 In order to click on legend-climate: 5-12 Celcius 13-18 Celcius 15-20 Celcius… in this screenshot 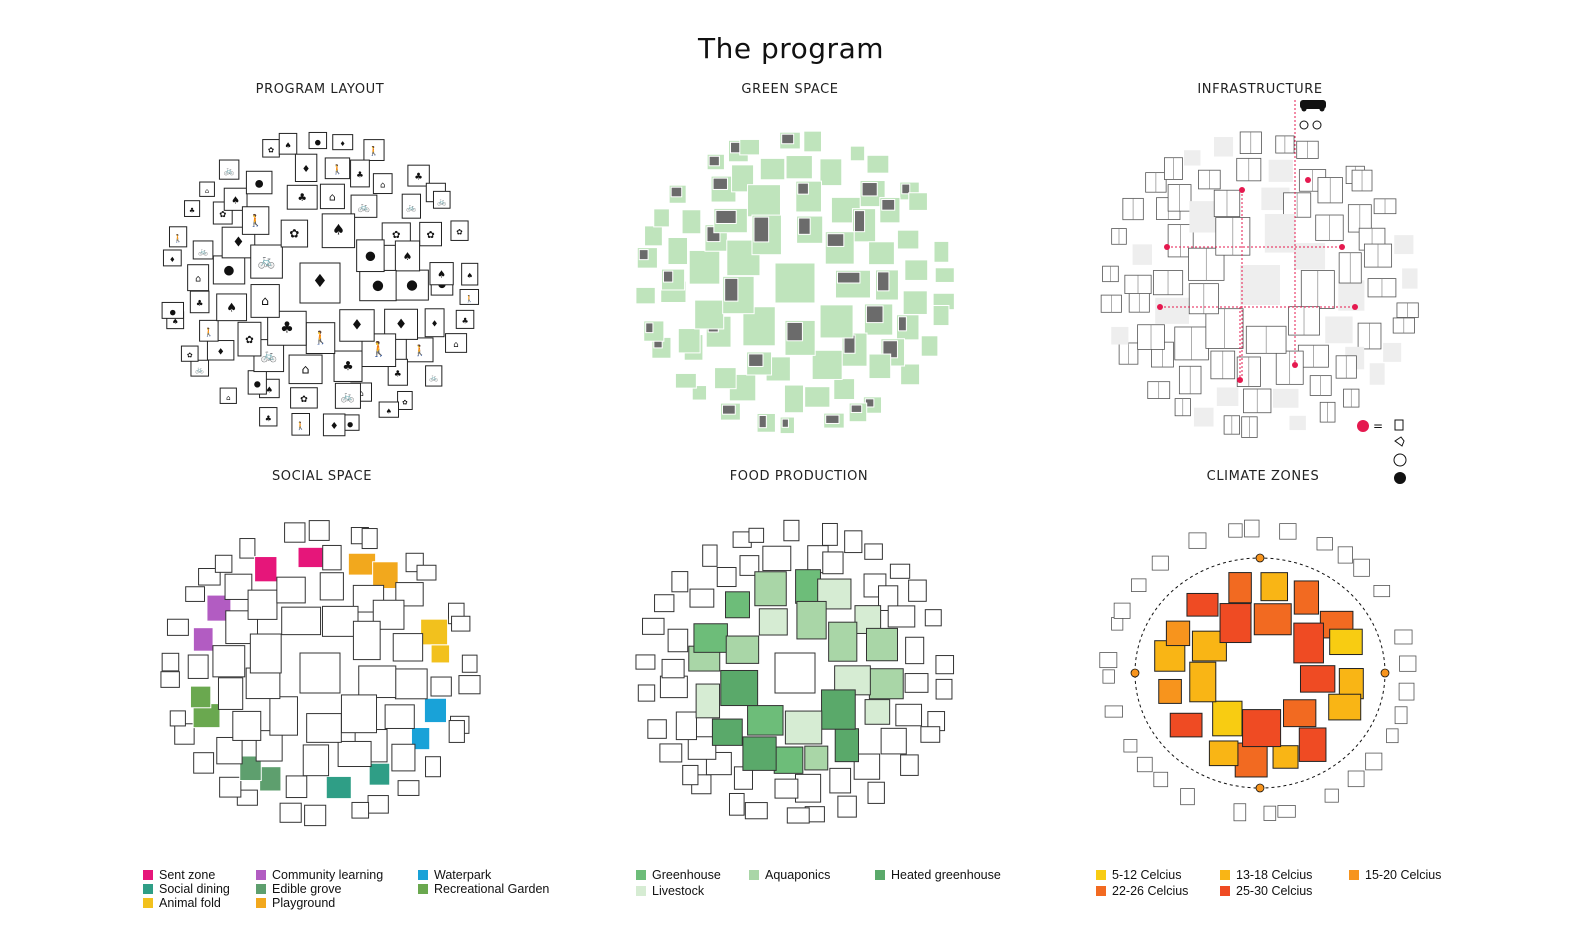, I will do `click(1296, 886)`.